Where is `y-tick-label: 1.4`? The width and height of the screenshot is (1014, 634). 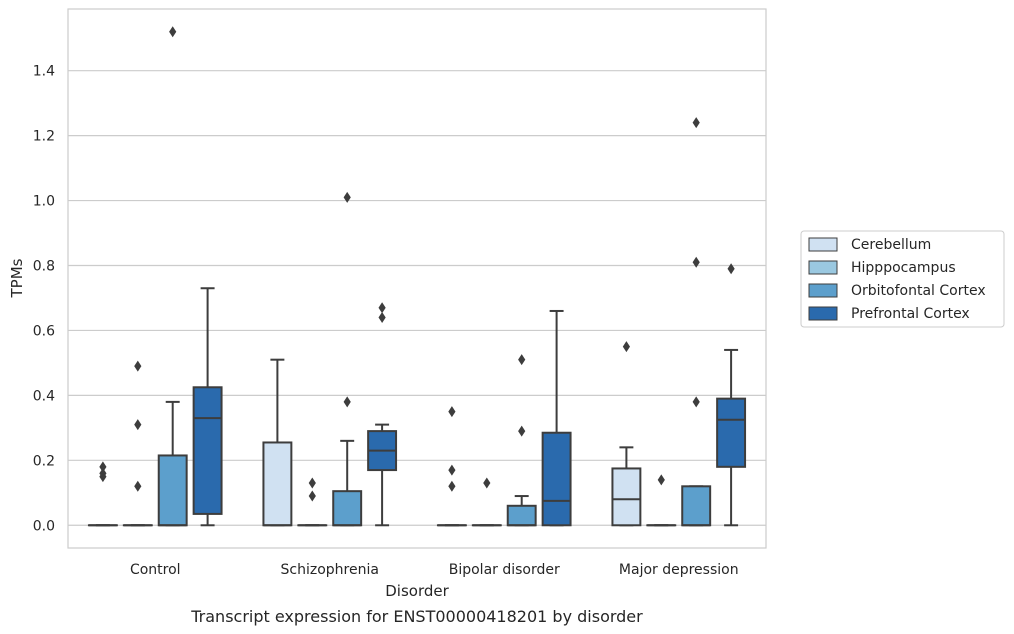
y-tick-label: 1.4 is located at coordinates (44, 72).